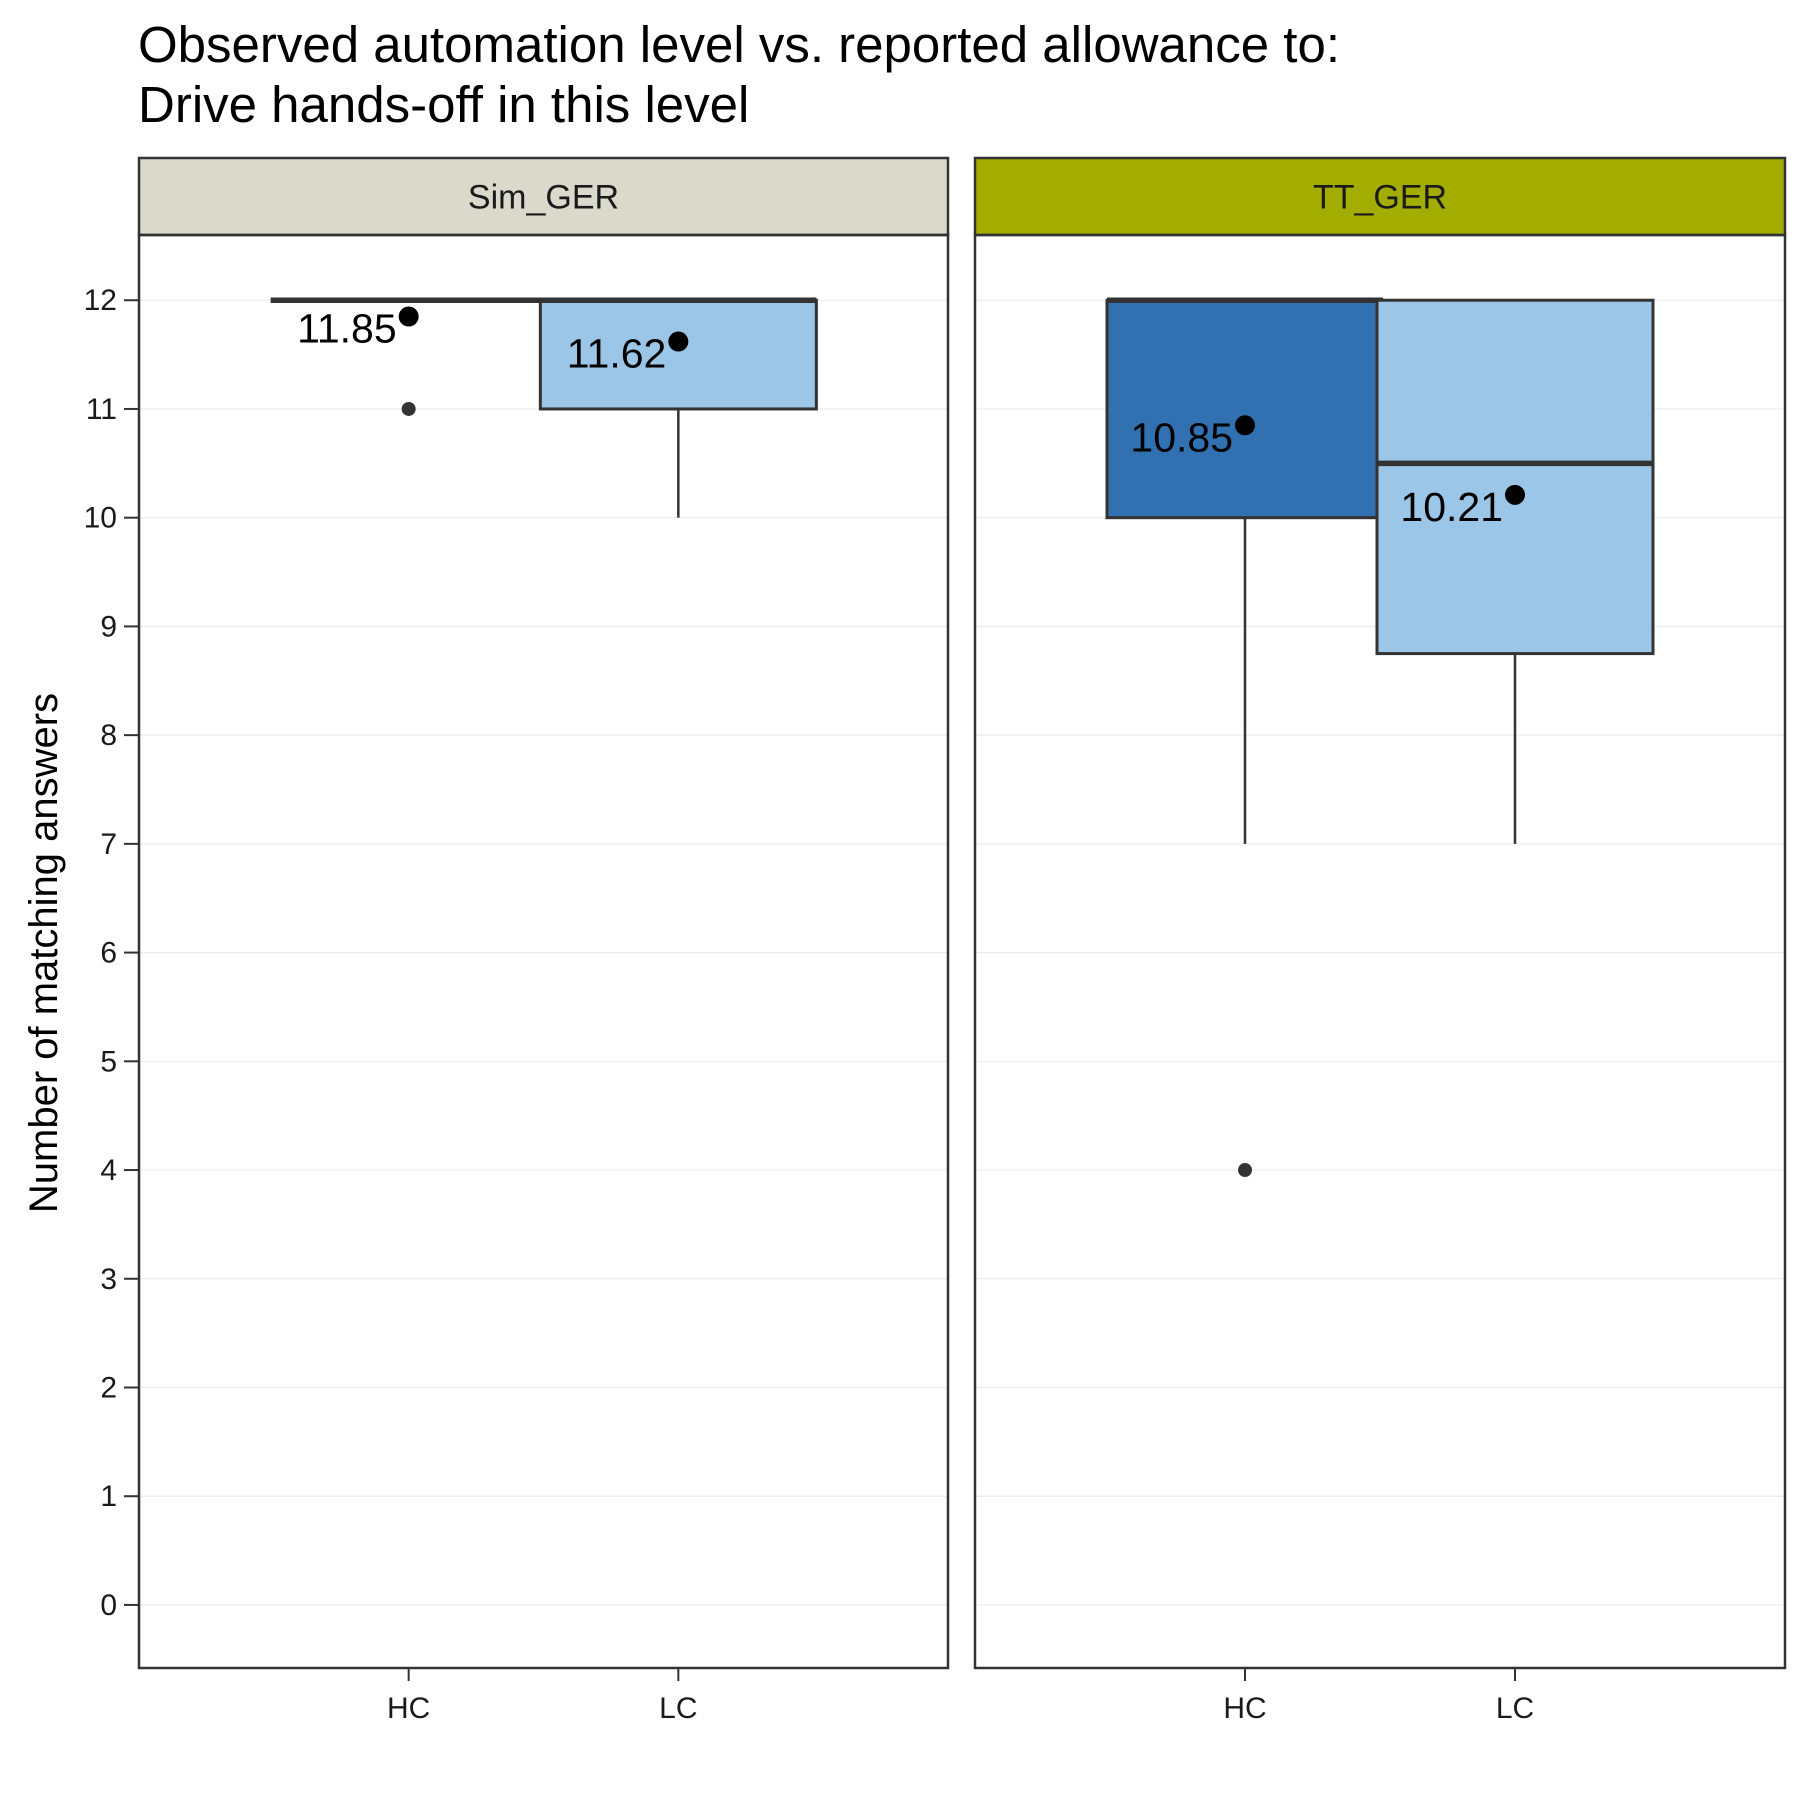 The width and height of the screenshot is (1800, 1800). Describe the element at coordinates (108, 626) in the screenshot. I see `y-tick-label: 9` at that location.